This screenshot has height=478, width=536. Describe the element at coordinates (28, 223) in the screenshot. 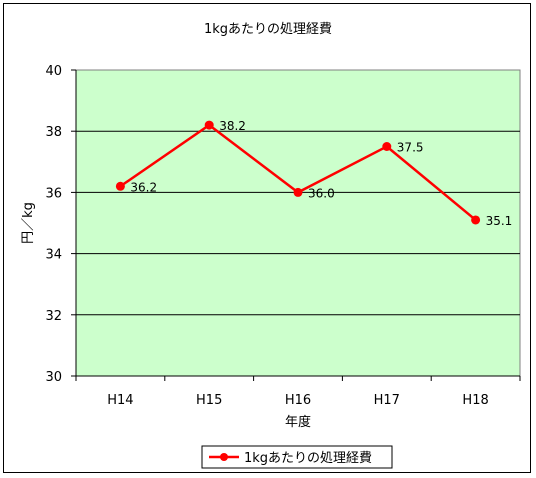

I see `y-axis-label: 円／kg` at that location.